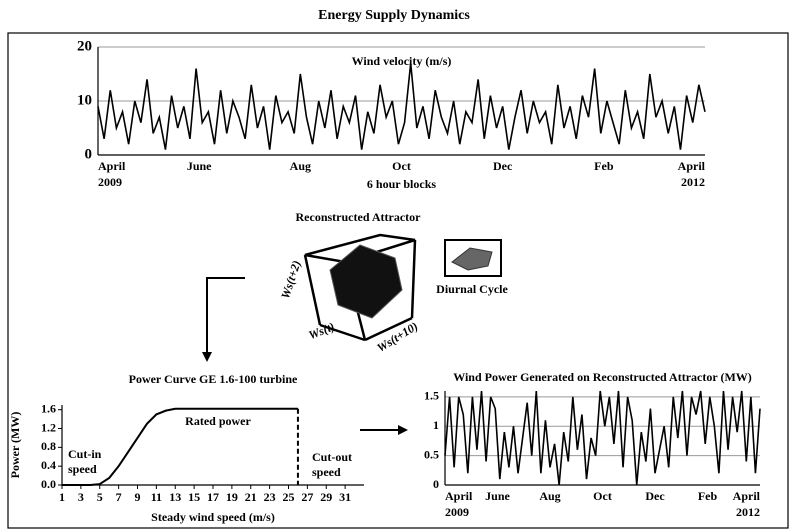 The width and height of the screenshot is (794, 532). Describe the element at coordinates (472, 289) in the screenshot. I see `inset-label: Diurnal Cycle` at that location.